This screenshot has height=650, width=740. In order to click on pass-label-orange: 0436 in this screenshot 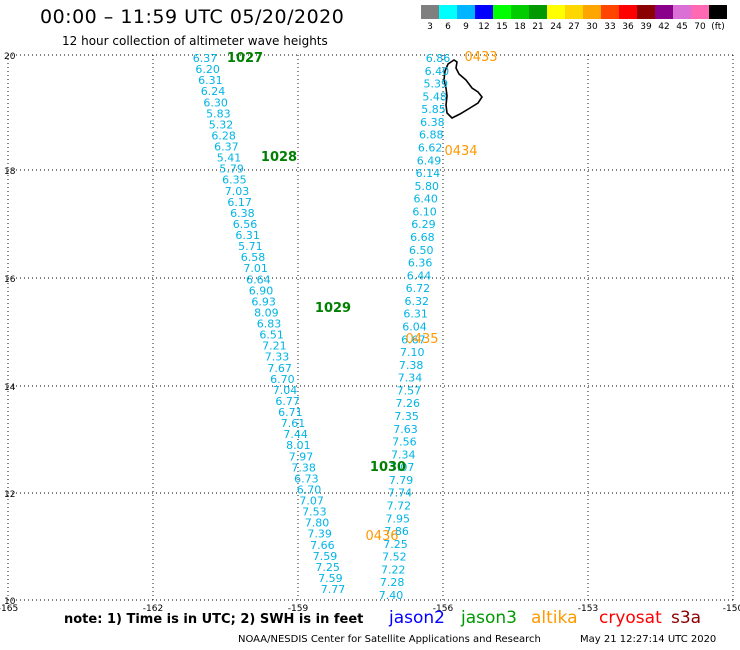, I will do `click(381, 536)`.